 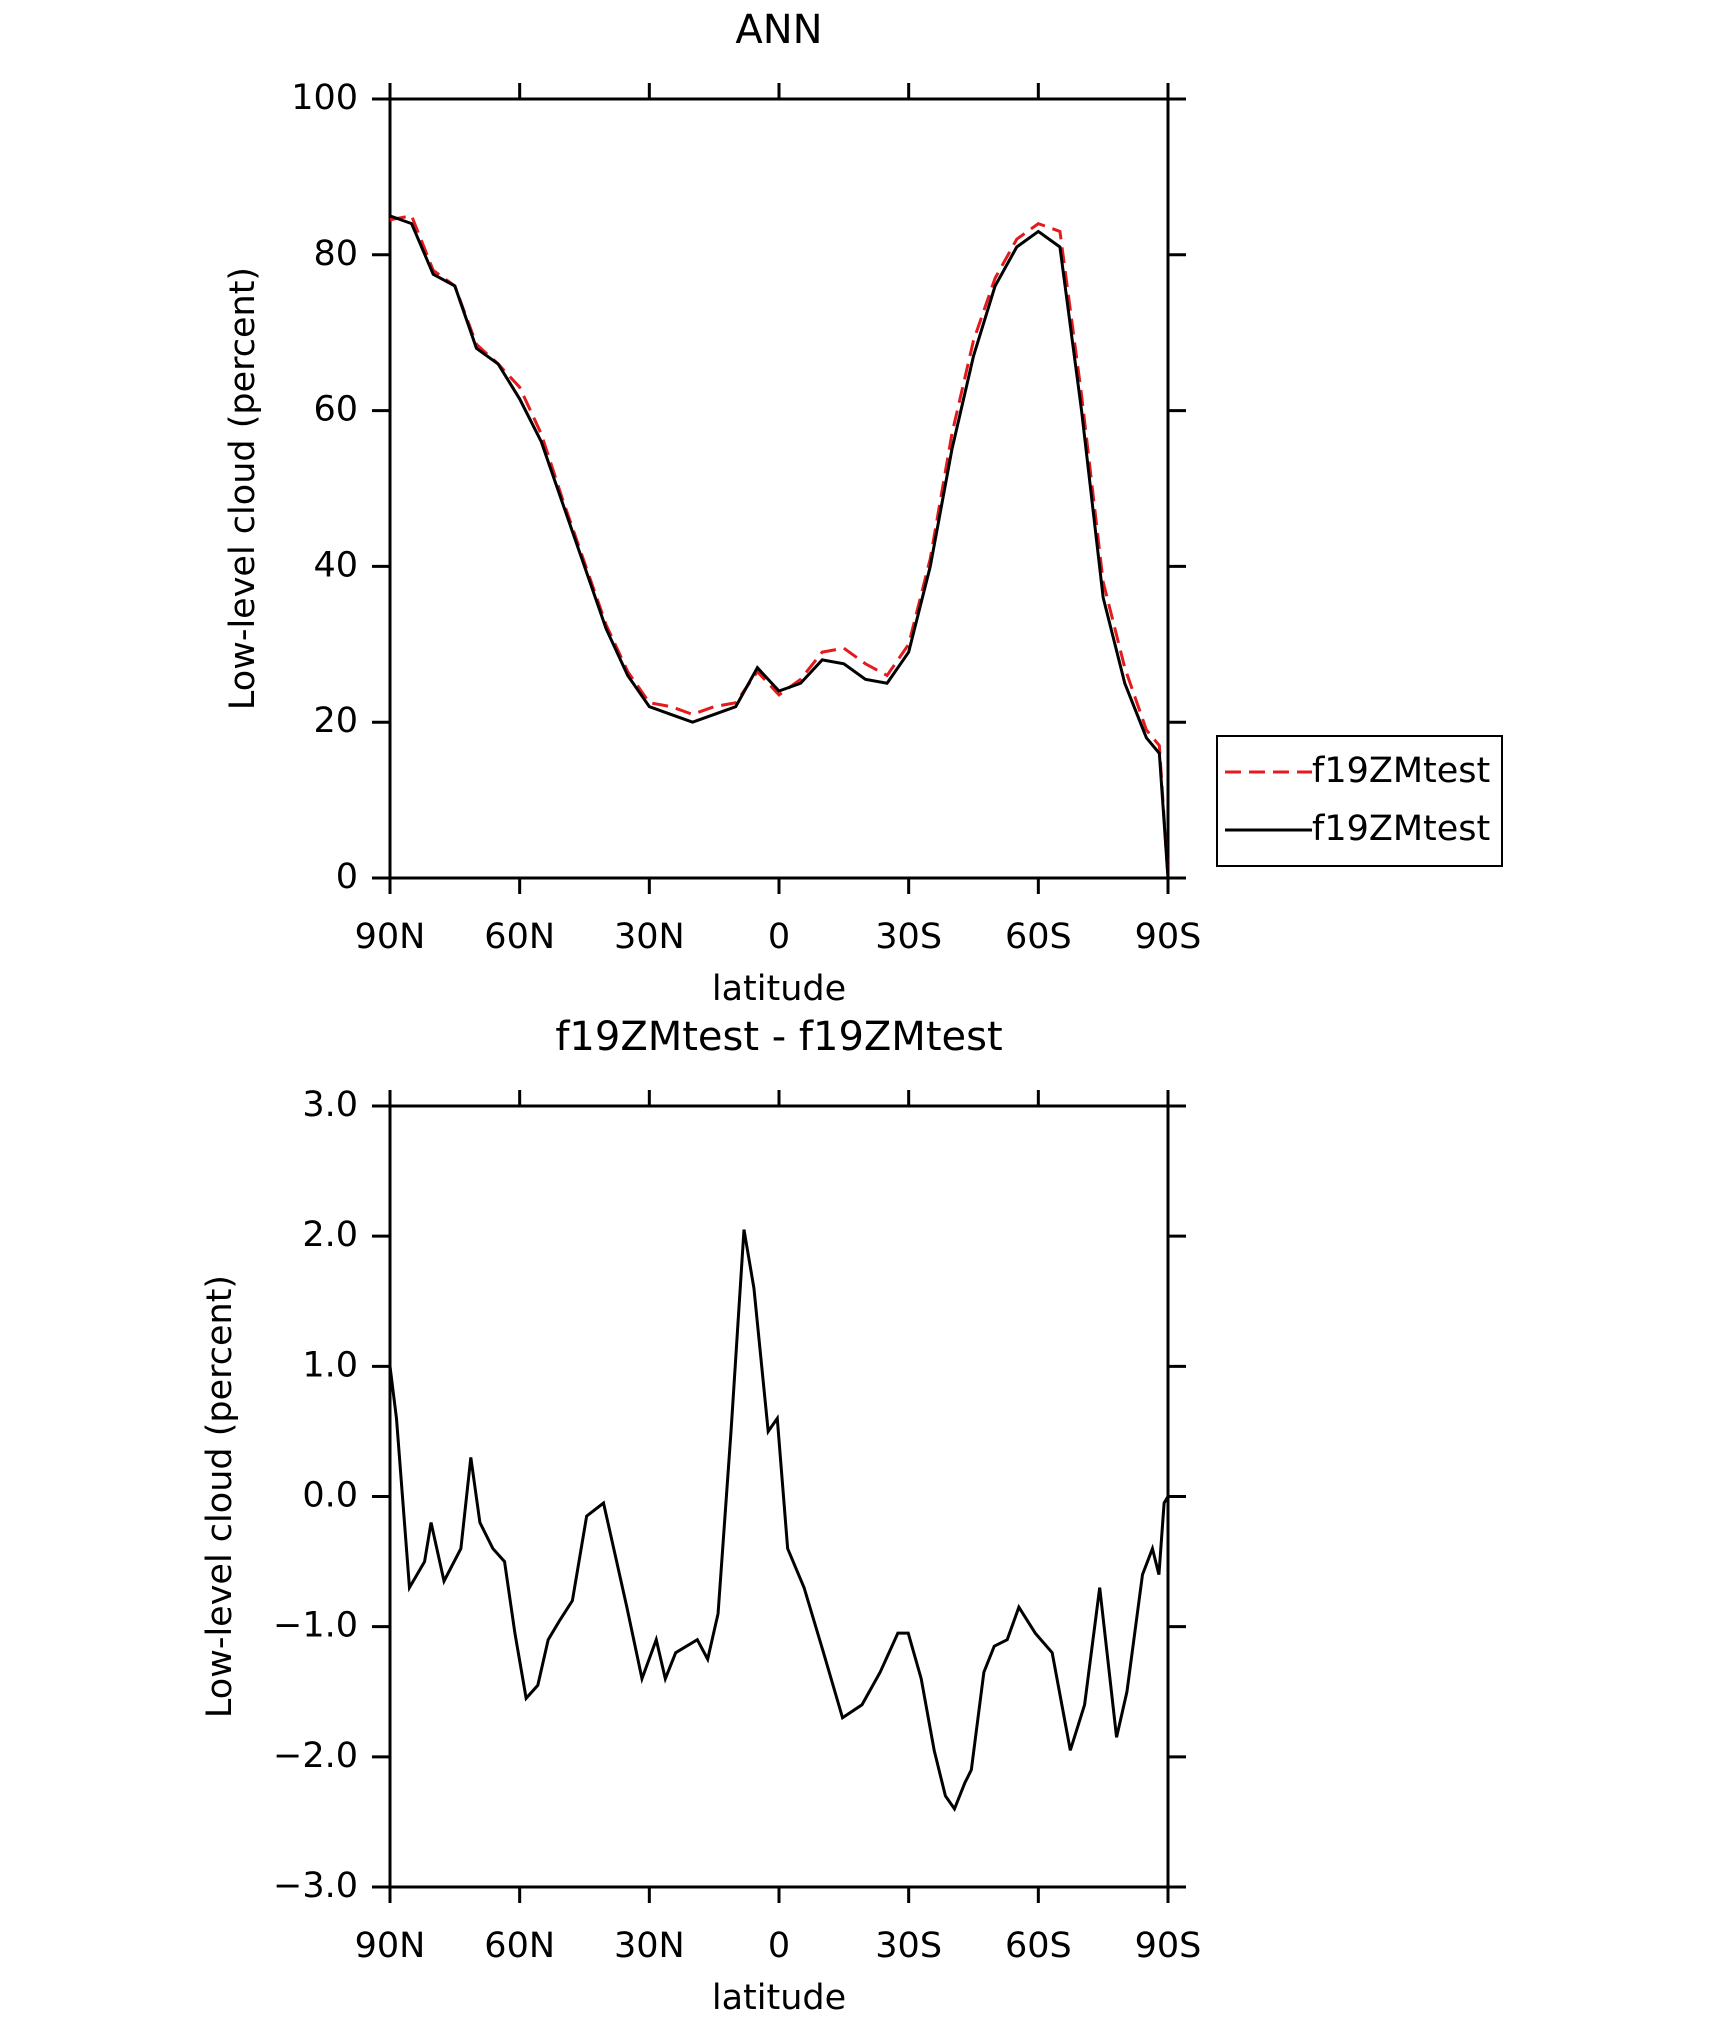 What do you see at coordinates (315, 1756) in the screenshot?
I see `y-tick-label: −2.0` at bounding box center [315, 1756].